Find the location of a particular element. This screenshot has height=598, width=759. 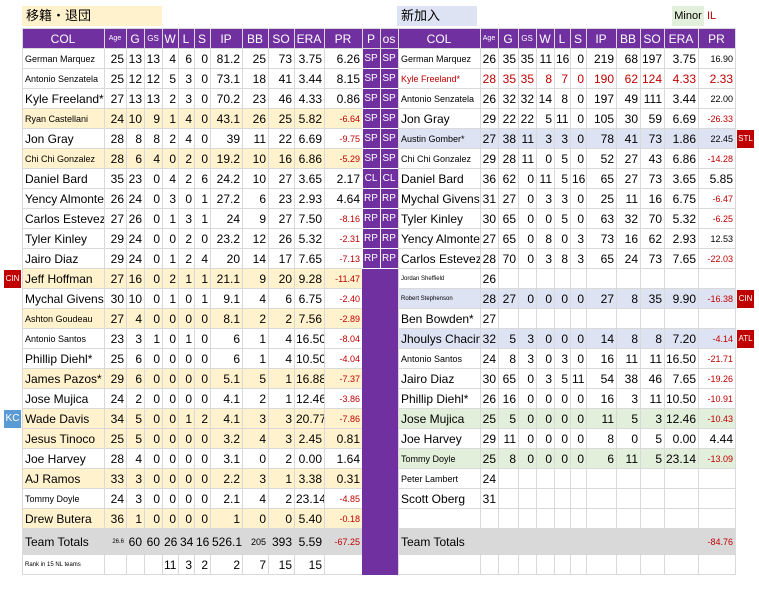

stat-so: 41 is located at coordinates (281, 78).